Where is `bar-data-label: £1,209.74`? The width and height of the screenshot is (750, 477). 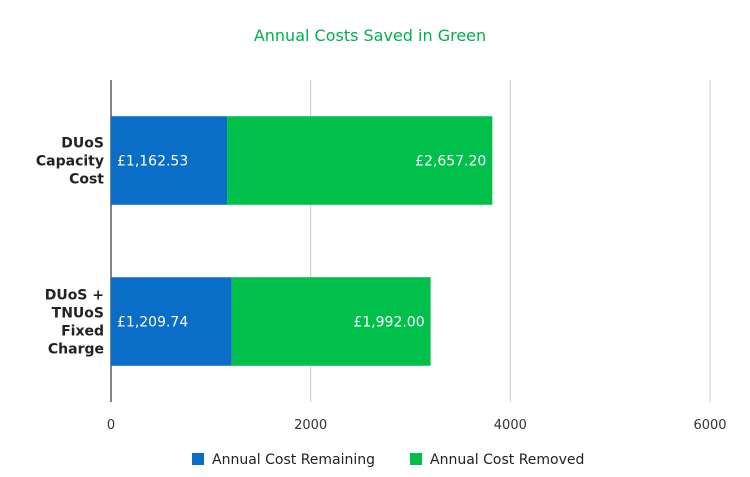
bar-data-label: £1,209.74 is located at coordinates (152, 323).